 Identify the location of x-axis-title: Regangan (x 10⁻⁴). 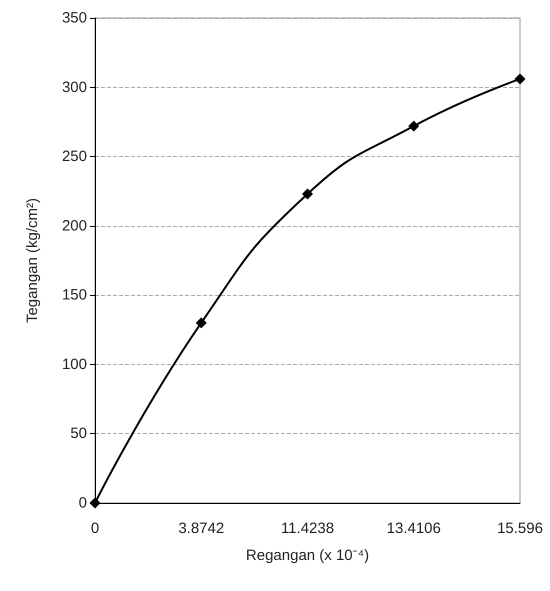
(308, 555).